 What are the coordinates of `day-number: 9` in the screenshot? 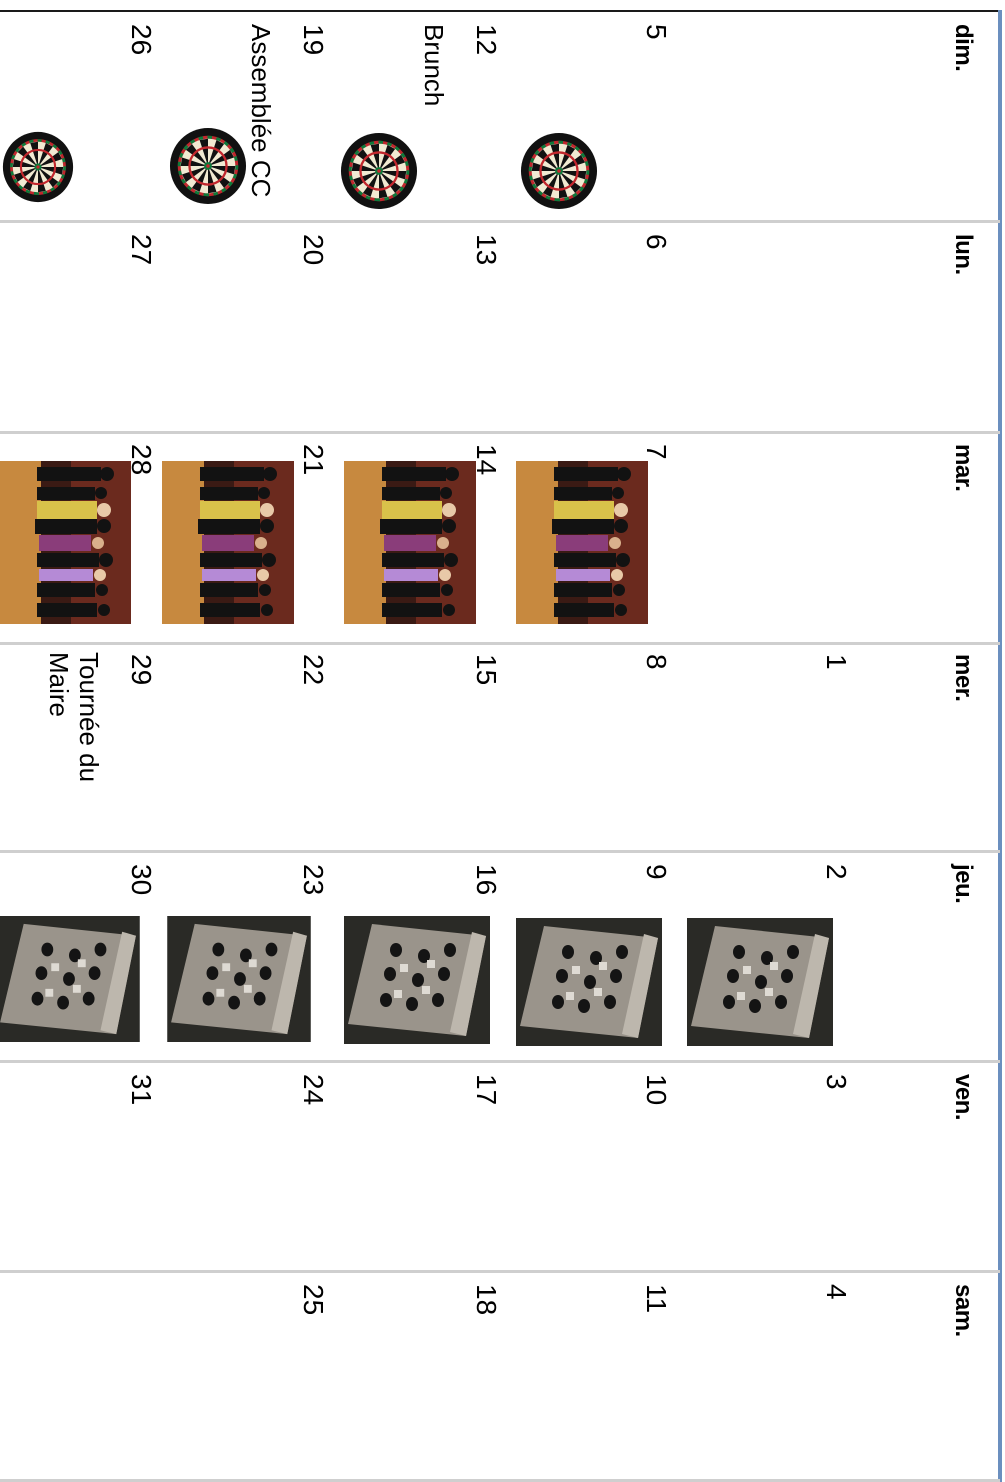 It's located at (656, 872).